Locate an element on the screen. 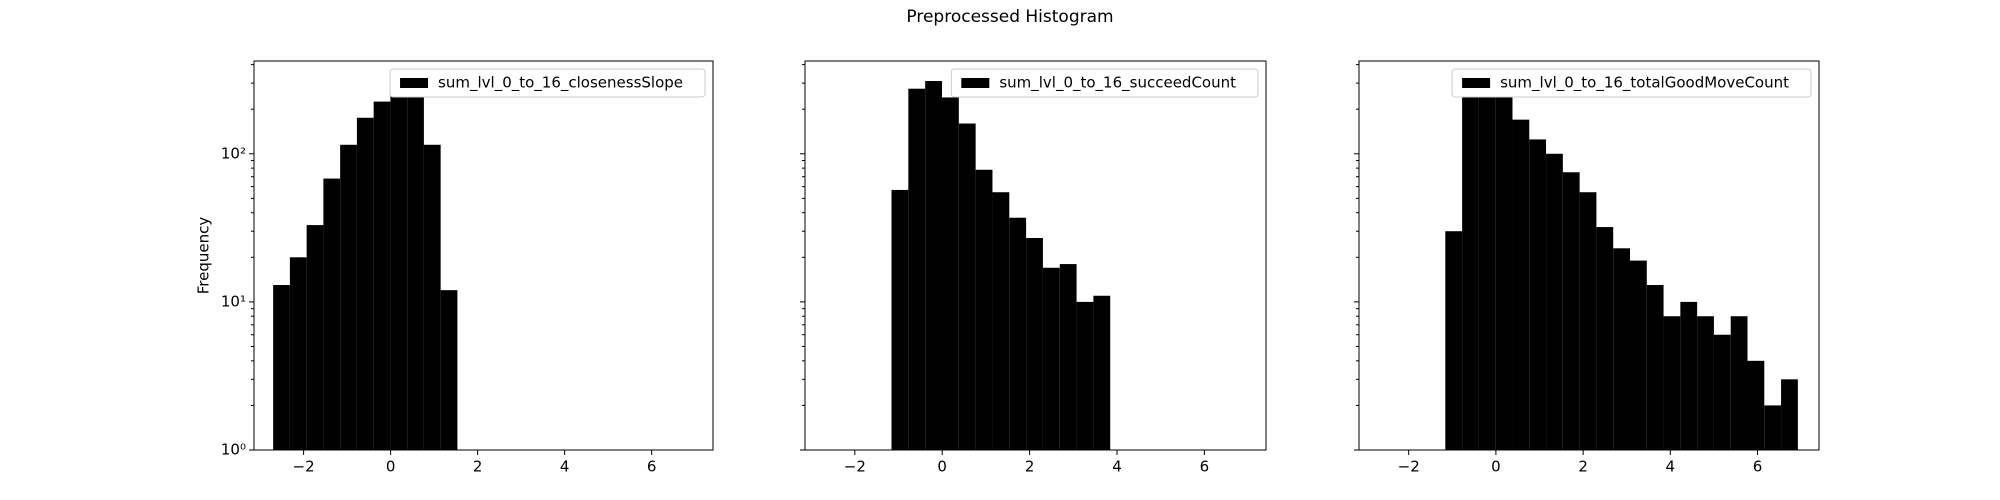  legend-label: sum_lvl_0_to_16_totalGoodMoveCount is located at coordinates (1644, 83).